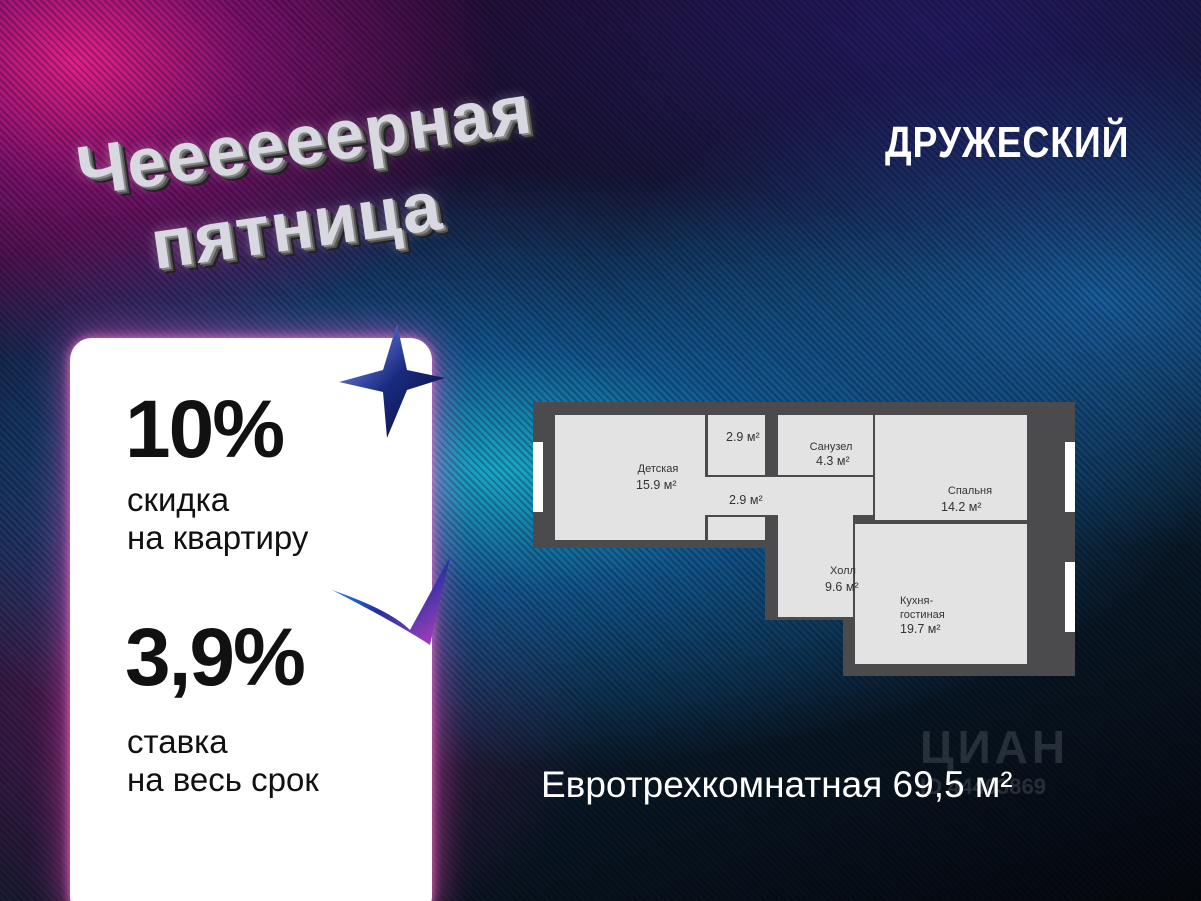 Image resolution: width=1201 pixels, height=901 pixels. I want to click on room-hall, so click(815, 566).